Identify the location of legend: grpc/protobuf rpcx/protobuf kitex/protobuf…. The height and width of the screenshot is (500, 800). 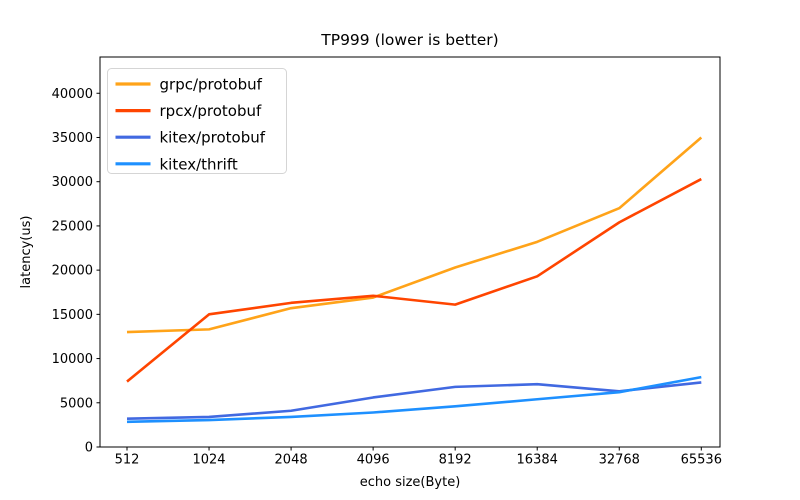
(197, 121).